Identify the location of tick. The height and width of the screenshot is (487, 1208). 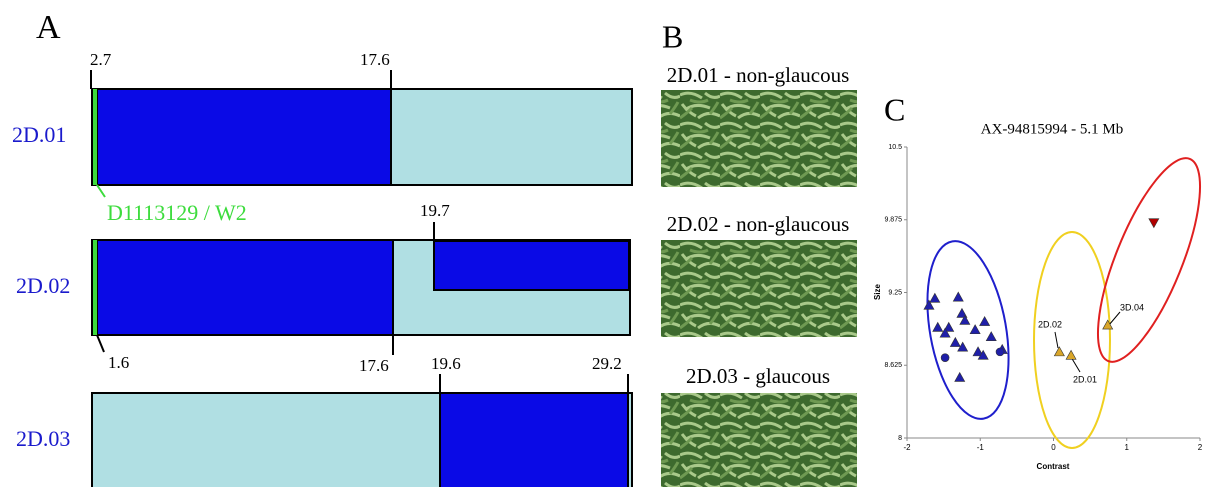
(100, 343).